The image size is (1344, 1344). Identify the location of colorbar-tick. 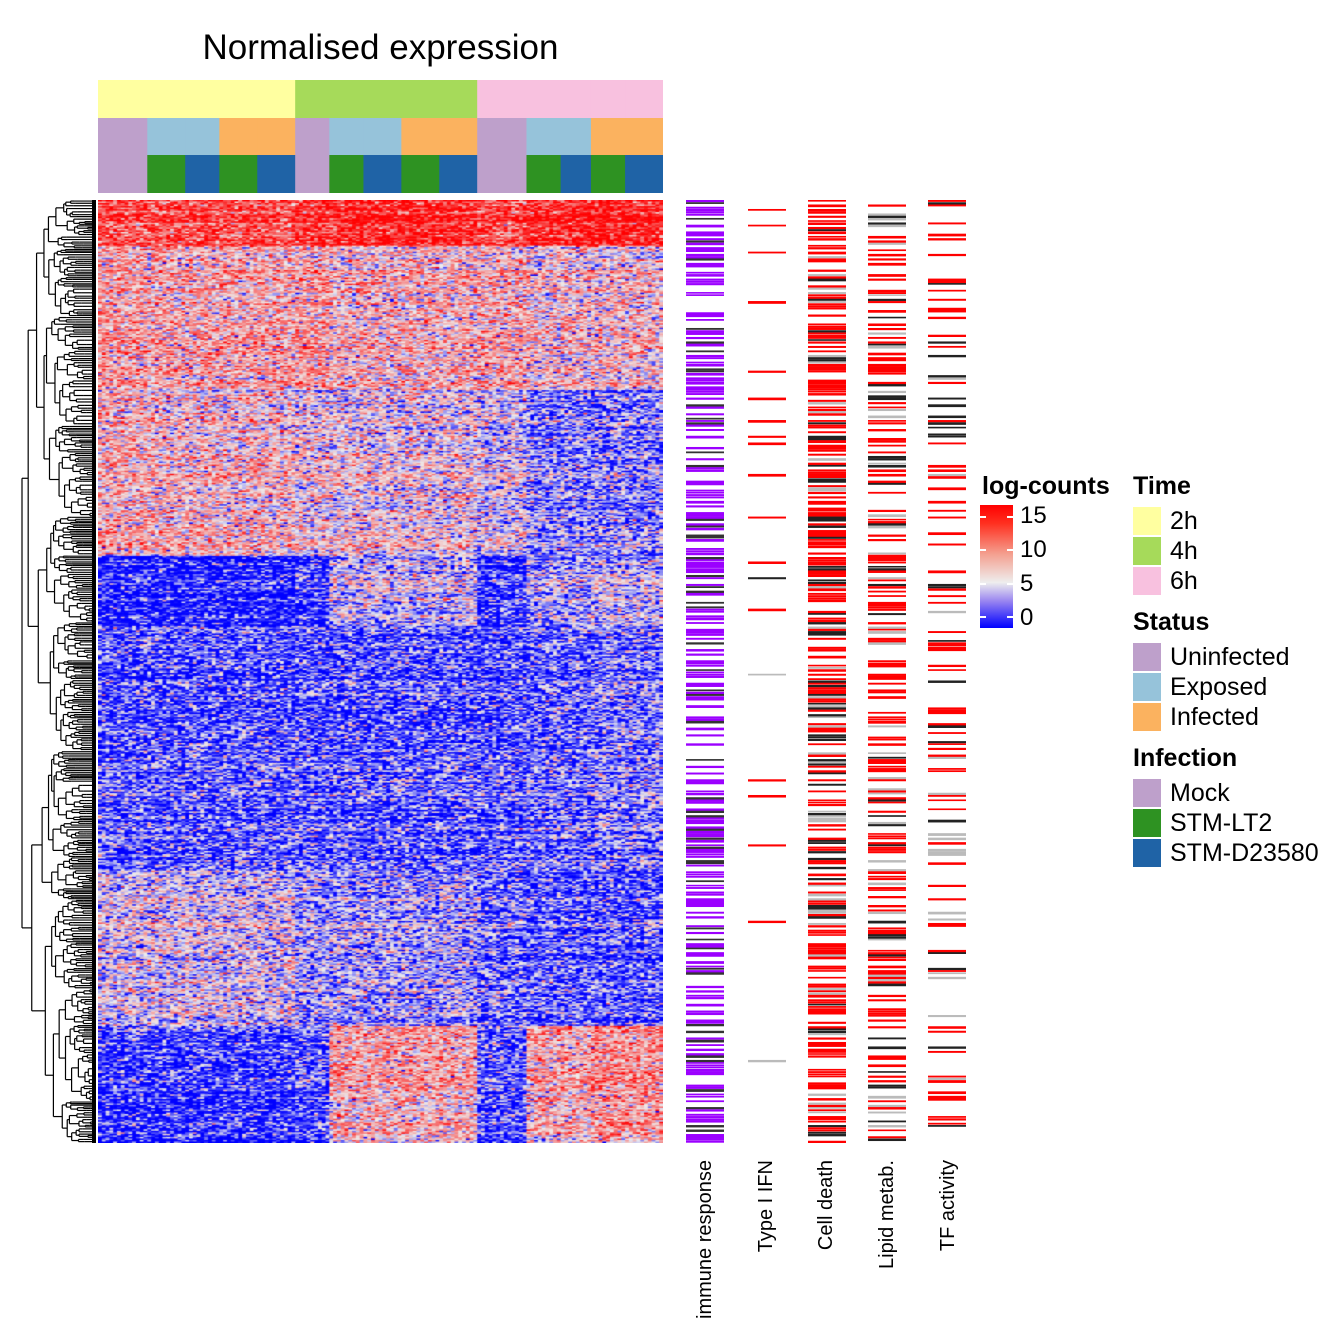
(996, 617).